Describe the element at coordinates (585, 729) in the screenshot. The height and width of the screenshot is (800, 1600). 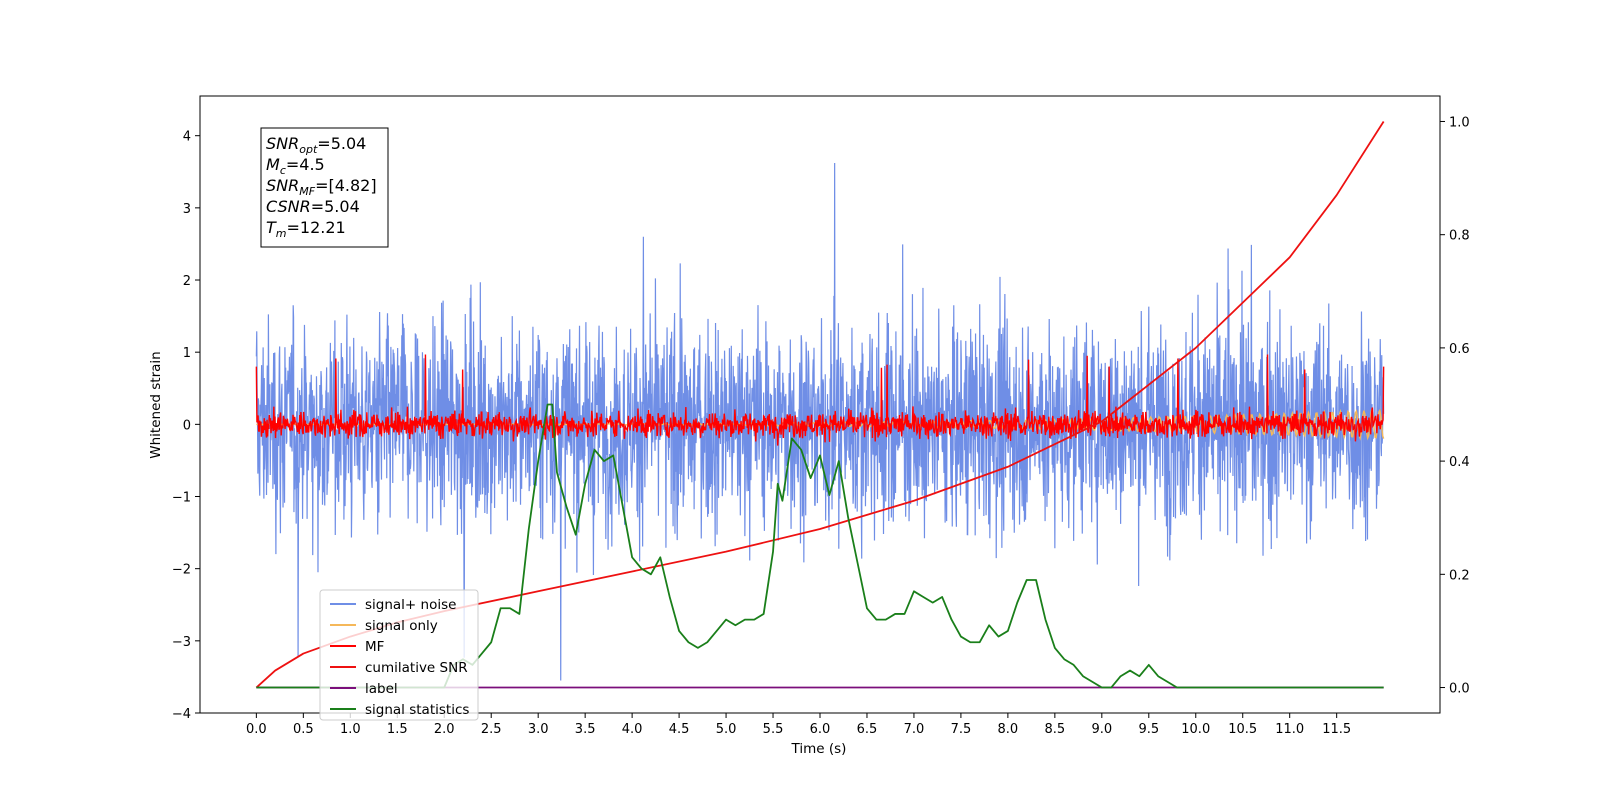
I see `x-tick-label: 3.5` at that location.